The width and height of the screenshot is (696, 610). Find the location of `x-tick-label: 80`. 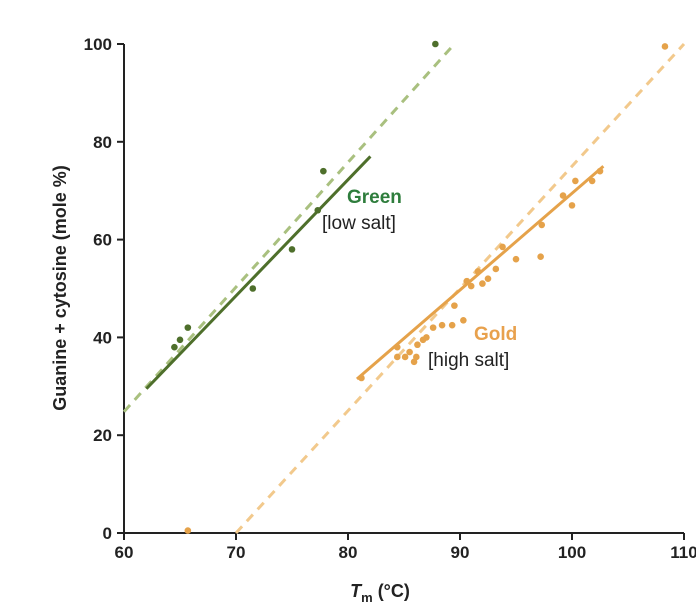

x-tick-label: 80 is located at coordinates (348, 552).